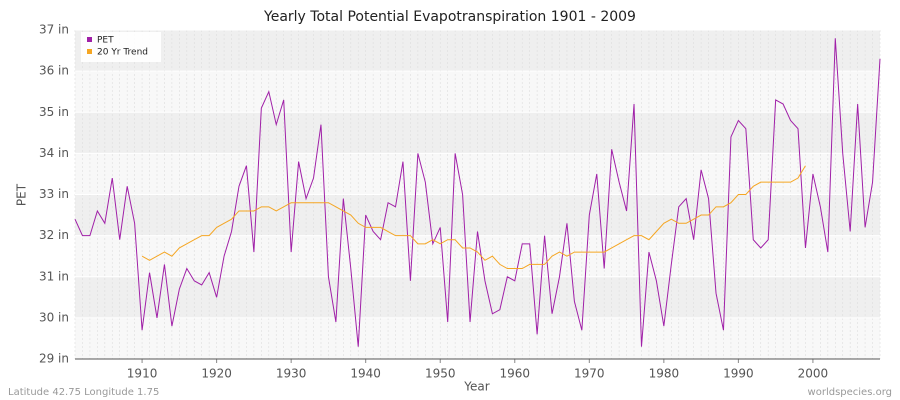  What do you see at coordinates (664, 374) in the screenshot?
I see `x-tick-label: 1980` at bounding box center [664, 374].